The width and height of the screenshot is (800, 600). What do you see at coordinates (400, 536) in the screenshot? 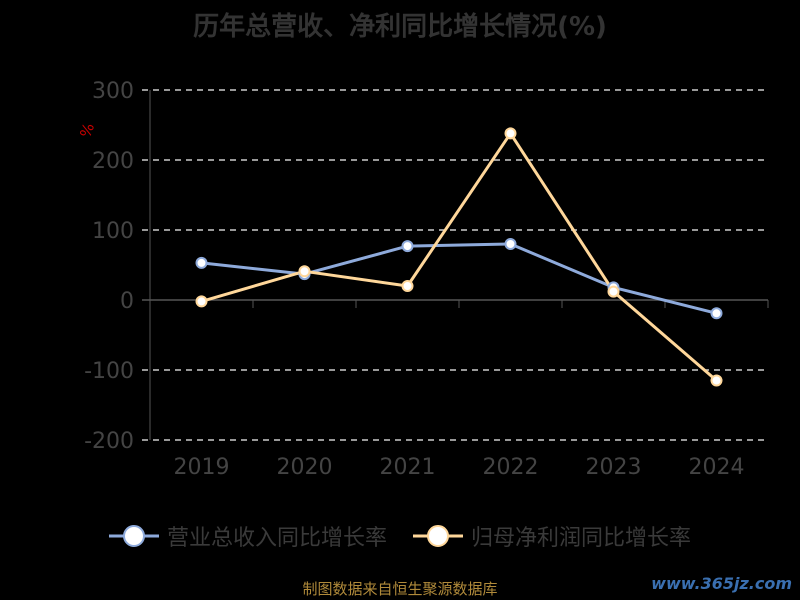
I see `legend: 营业总收入同比增长率 归母净利润同比增长率` at bounding box center [400, 536].